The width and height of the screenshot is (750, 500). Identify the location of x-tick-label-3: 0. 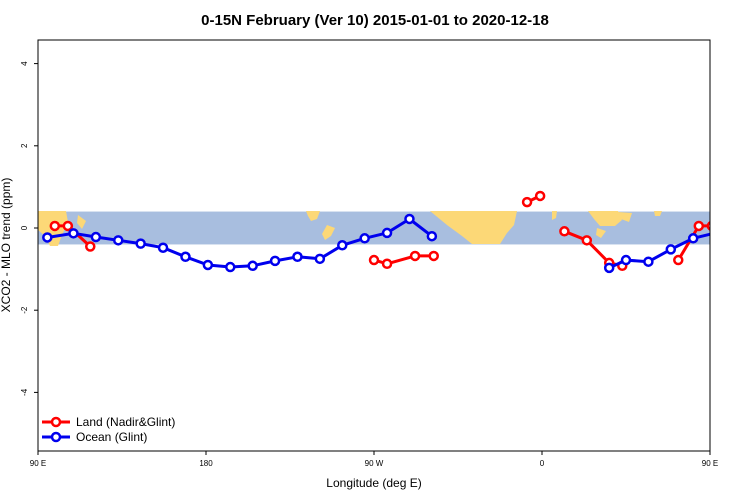
(542, 463).